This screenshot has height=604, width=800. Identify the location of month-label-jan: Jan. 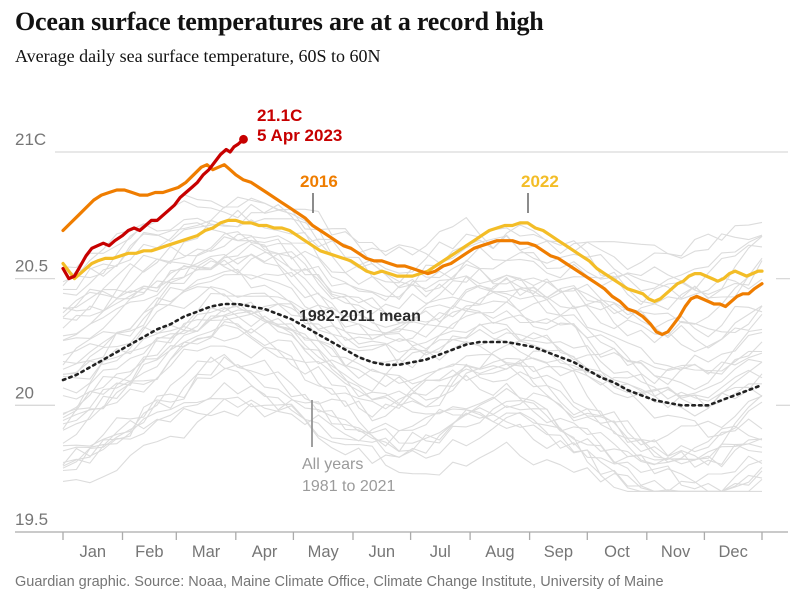
(92, 552).